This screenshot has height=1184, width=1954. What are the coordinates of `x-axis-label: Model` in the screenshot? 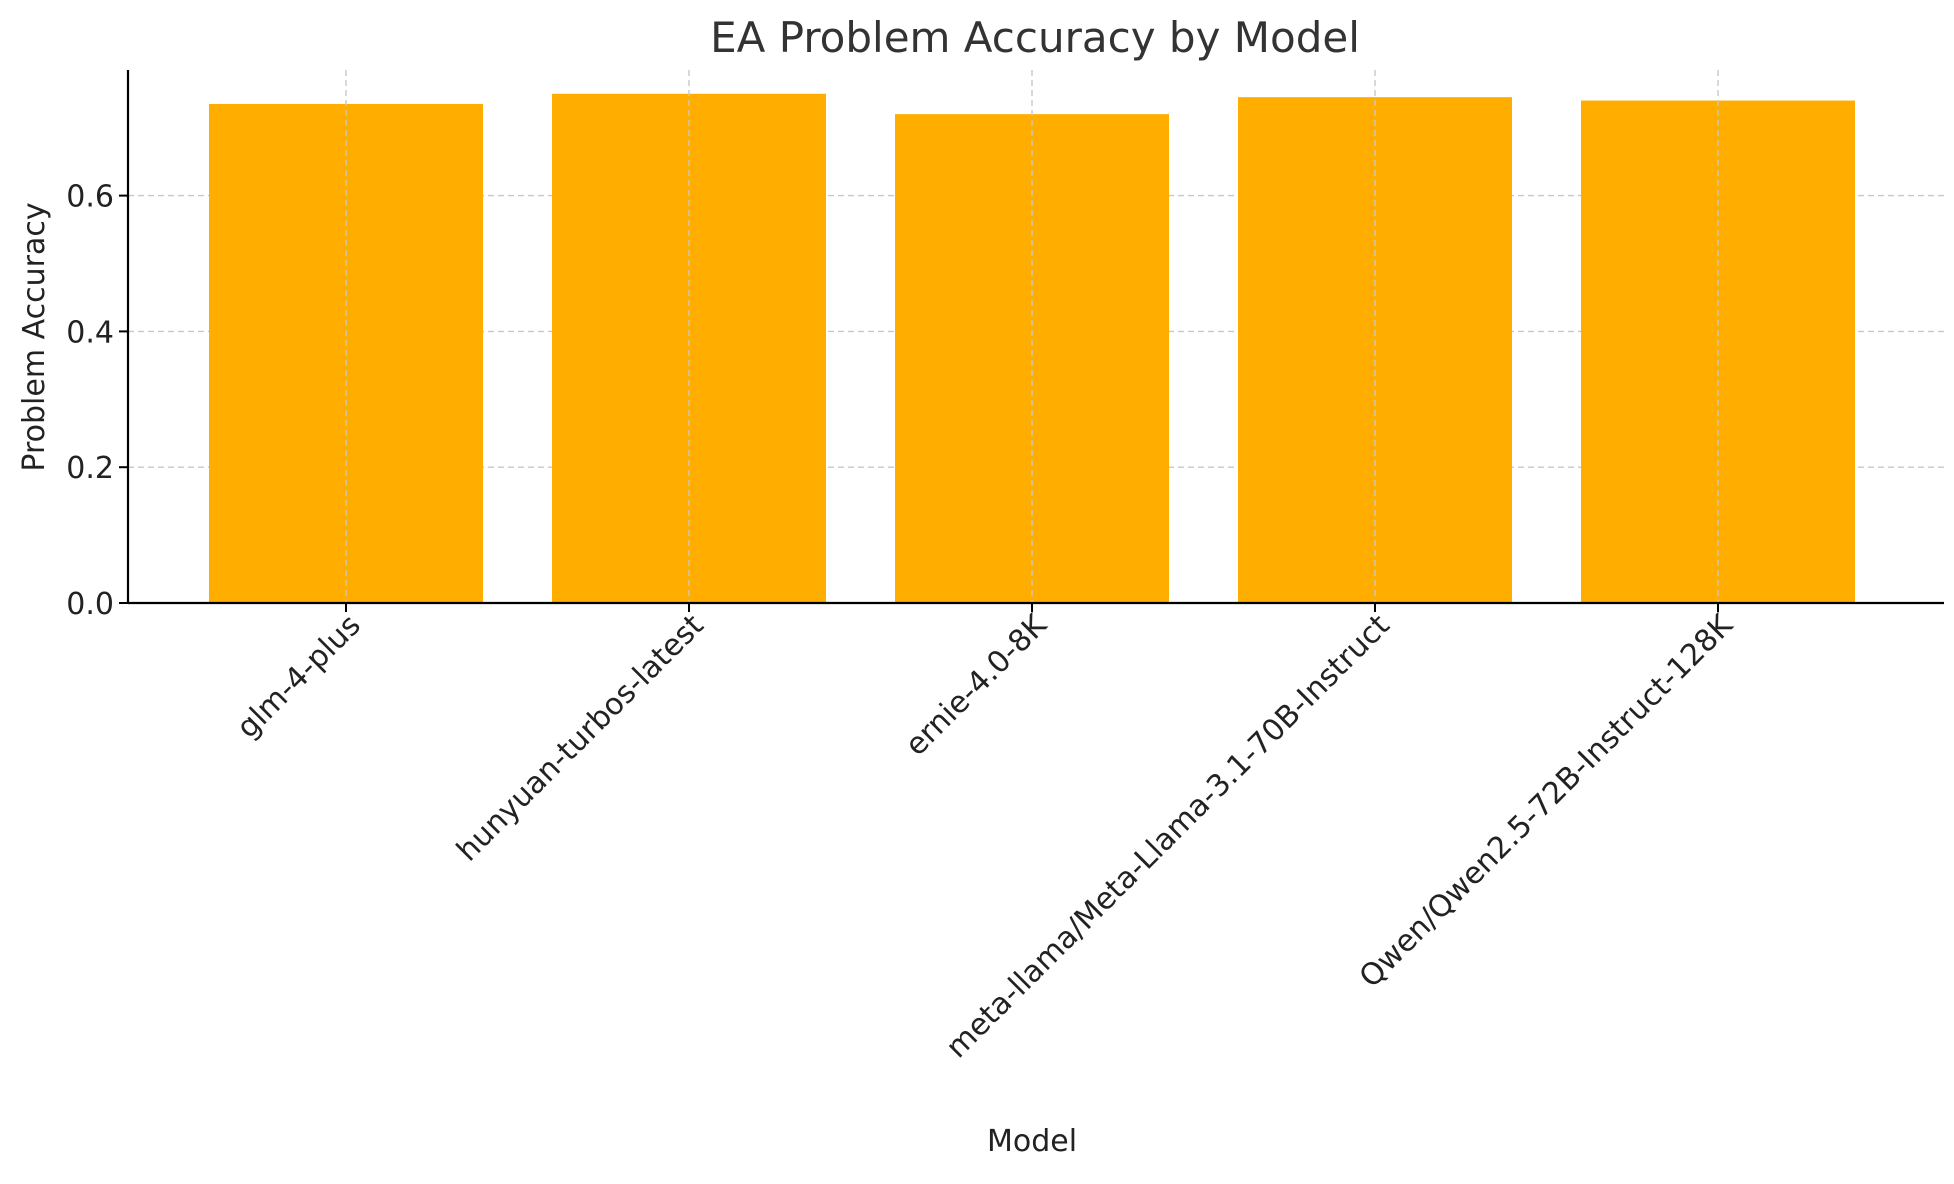 It's located at (1032, 1141).